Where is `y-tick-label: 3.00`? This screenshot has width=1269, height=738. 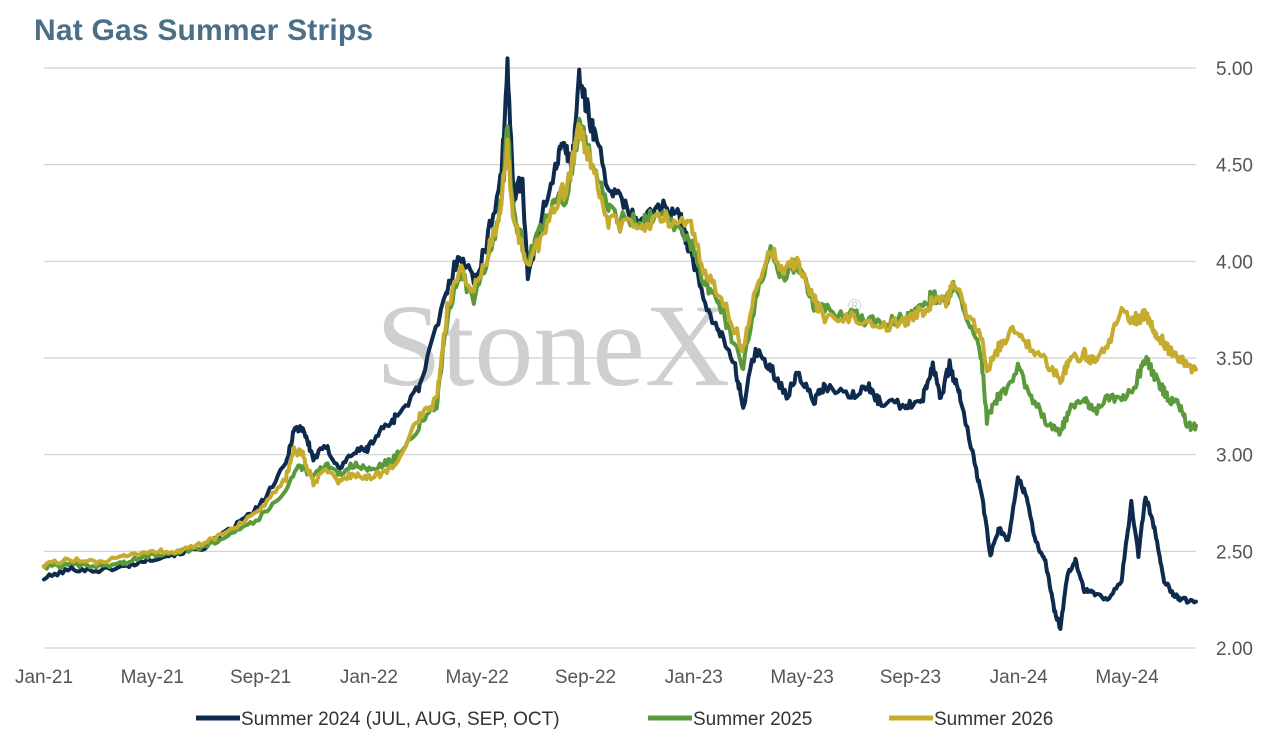 y-tick-label: 3.00 is located at coordinates (1234, 456).